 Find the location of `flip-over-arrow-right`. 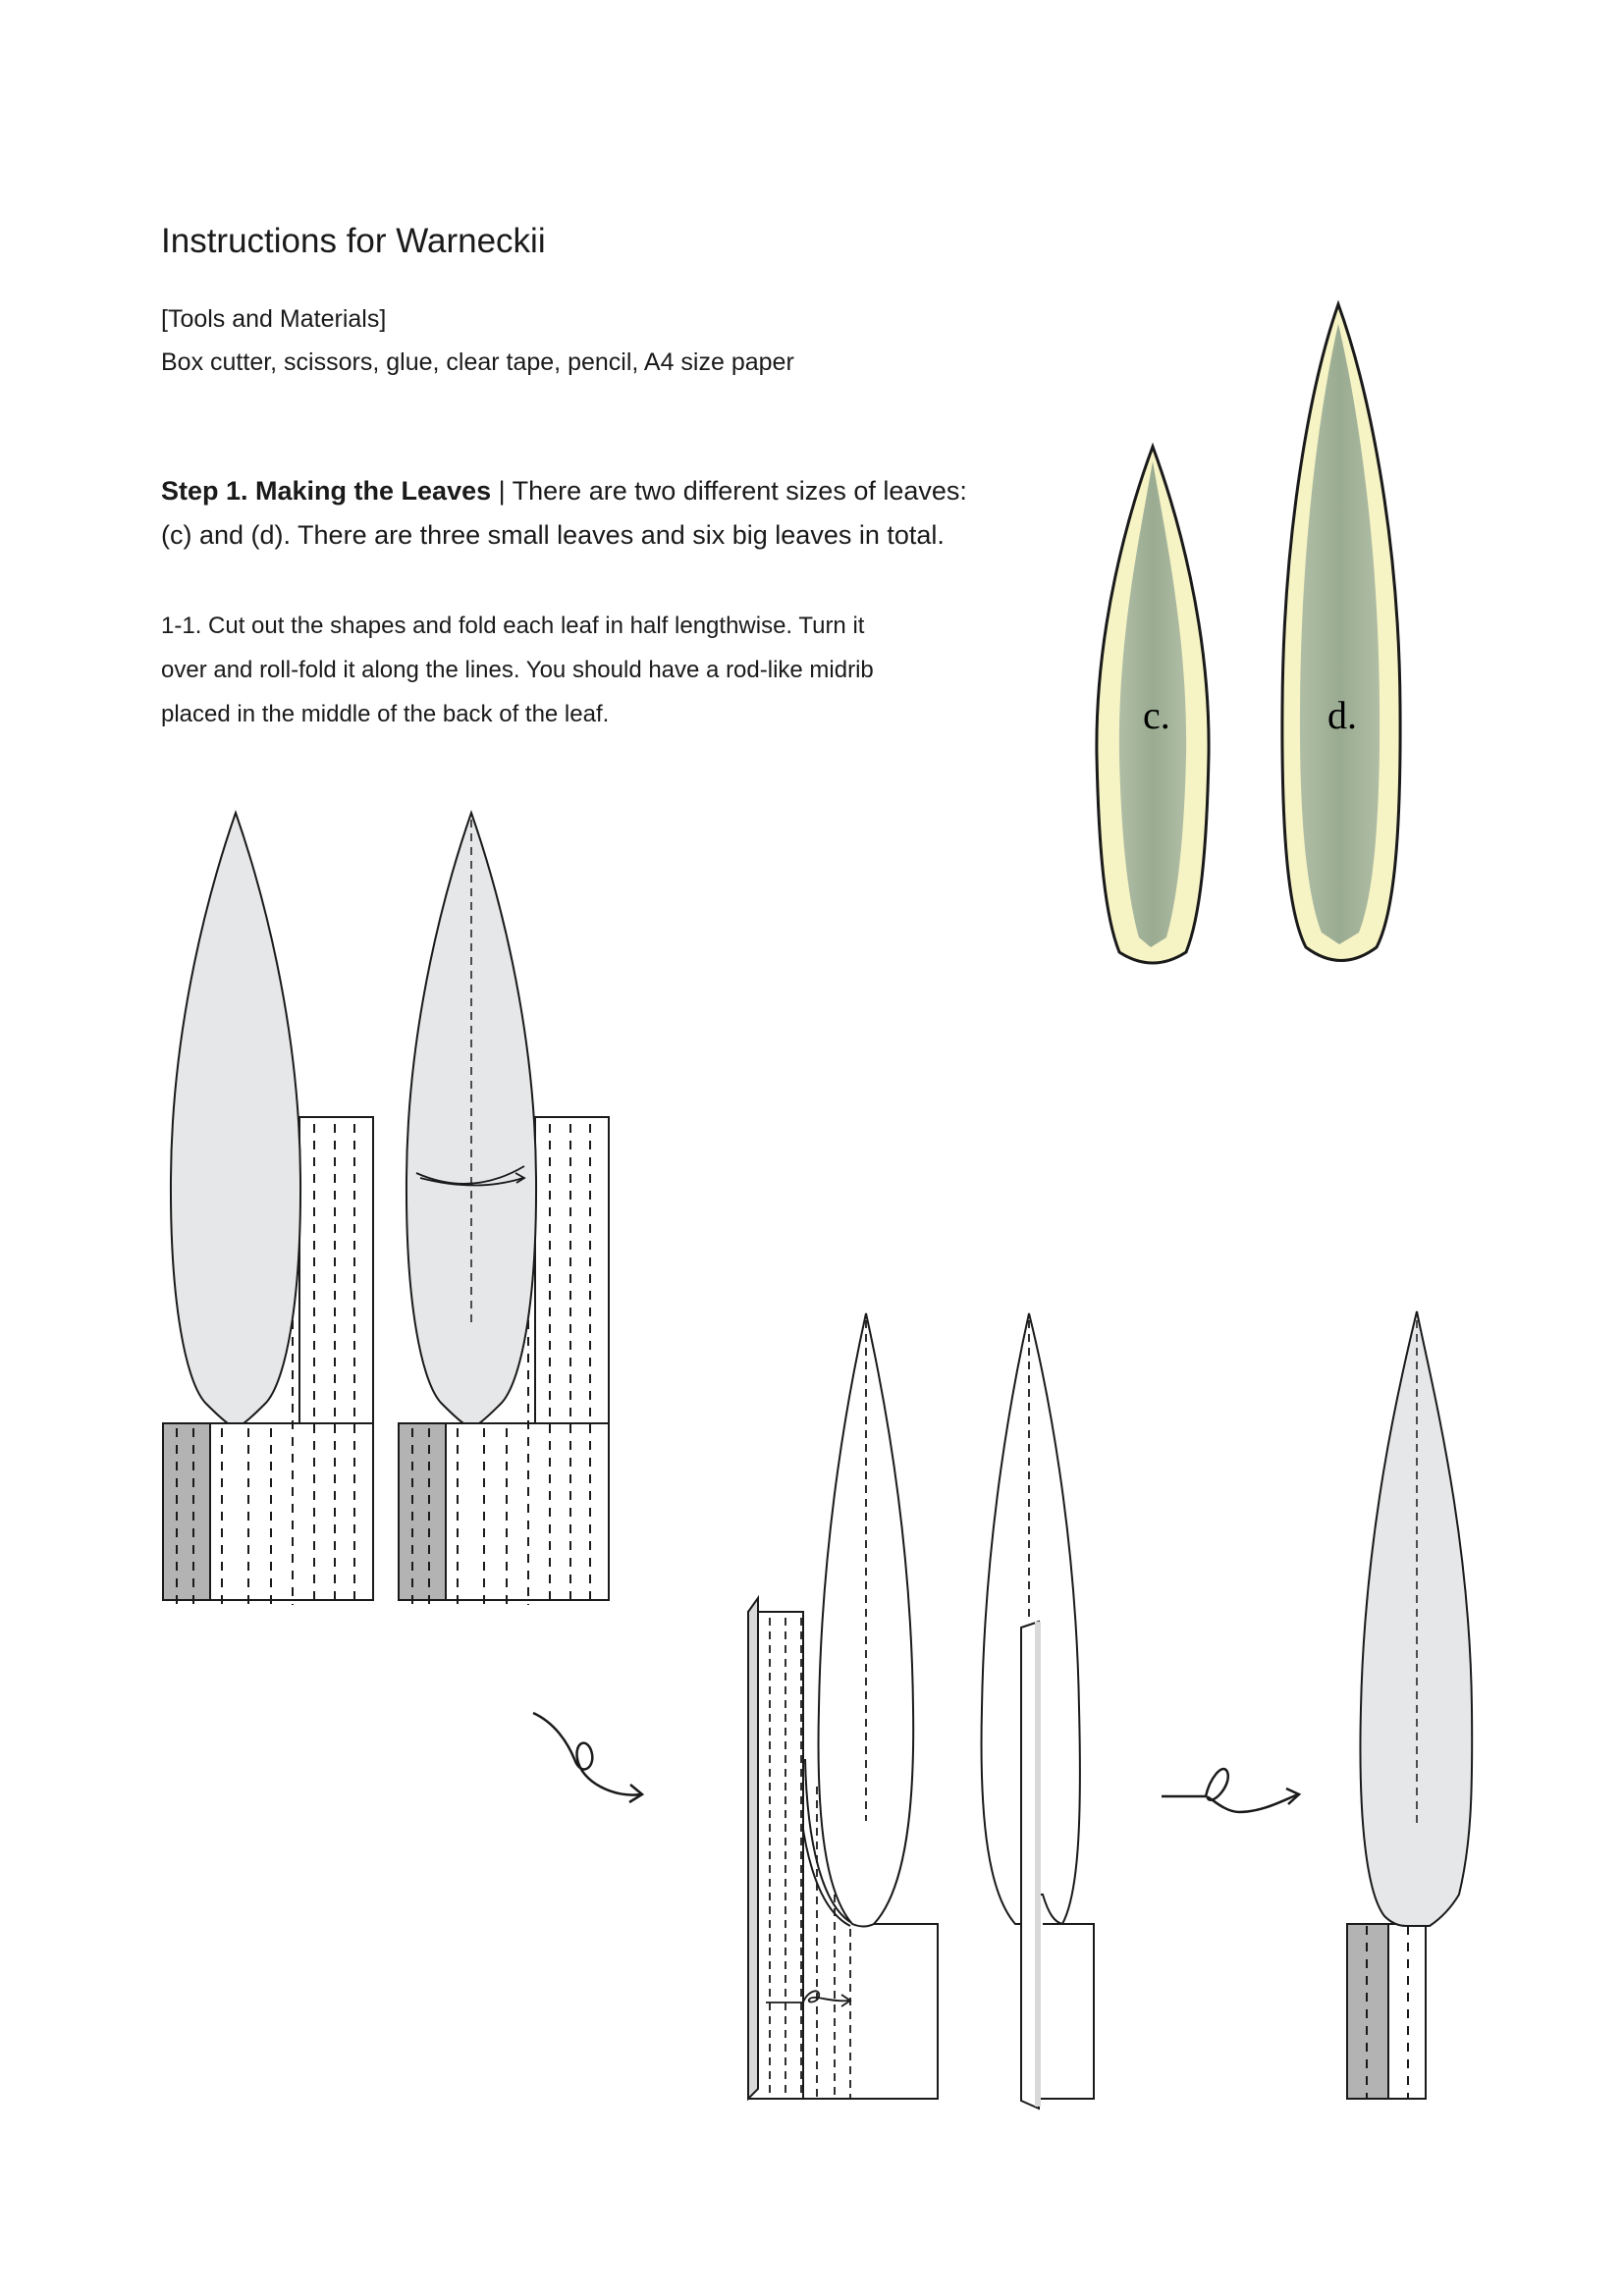

flip-over-arrow-right is located at coordinates (1232, 1790).